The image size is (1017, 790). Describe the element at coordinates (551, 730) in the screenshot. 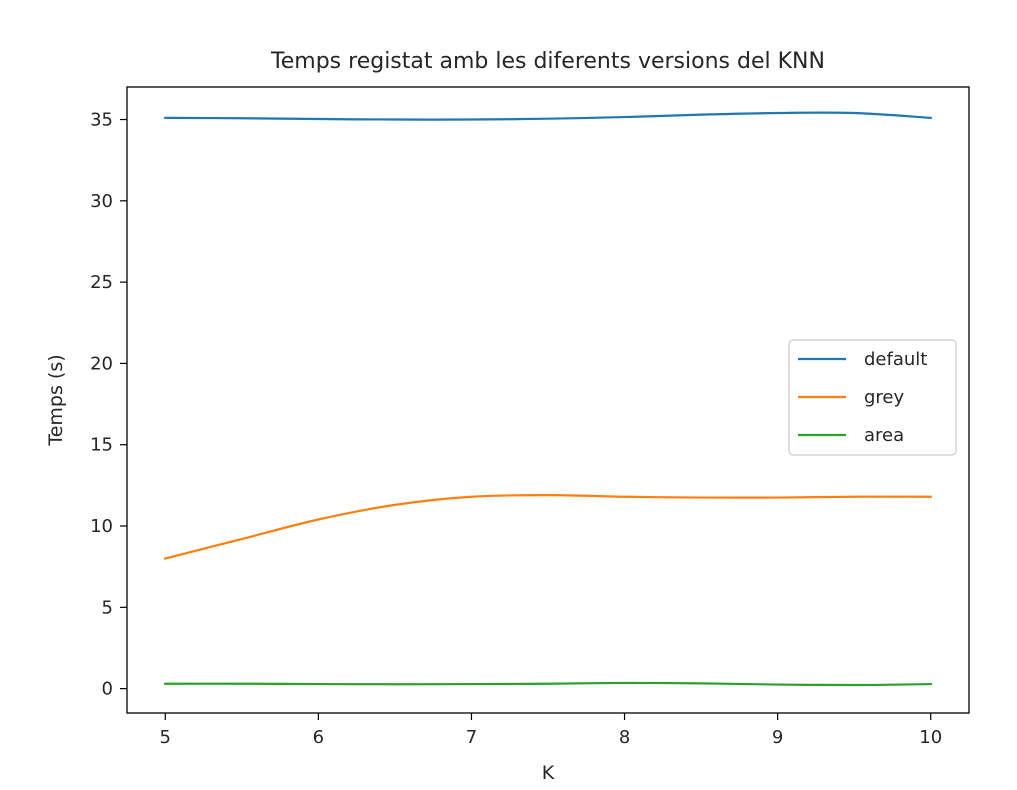

I see `x-axis: 5 6 7 8 9 10` at that location.